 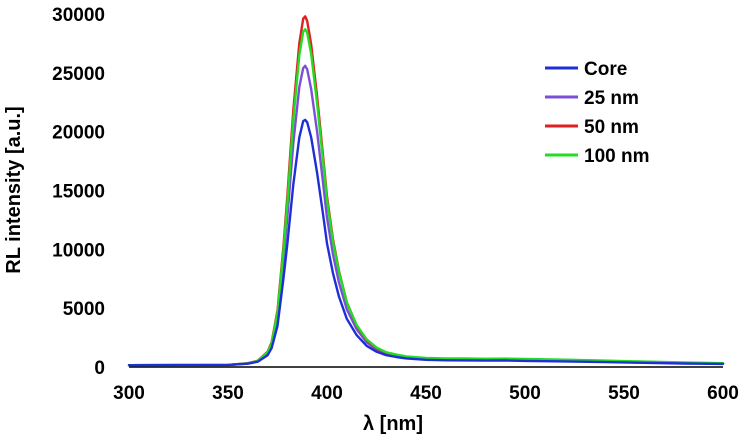 I want to click on x-tick-label: 450, so click(x=426, y=393).